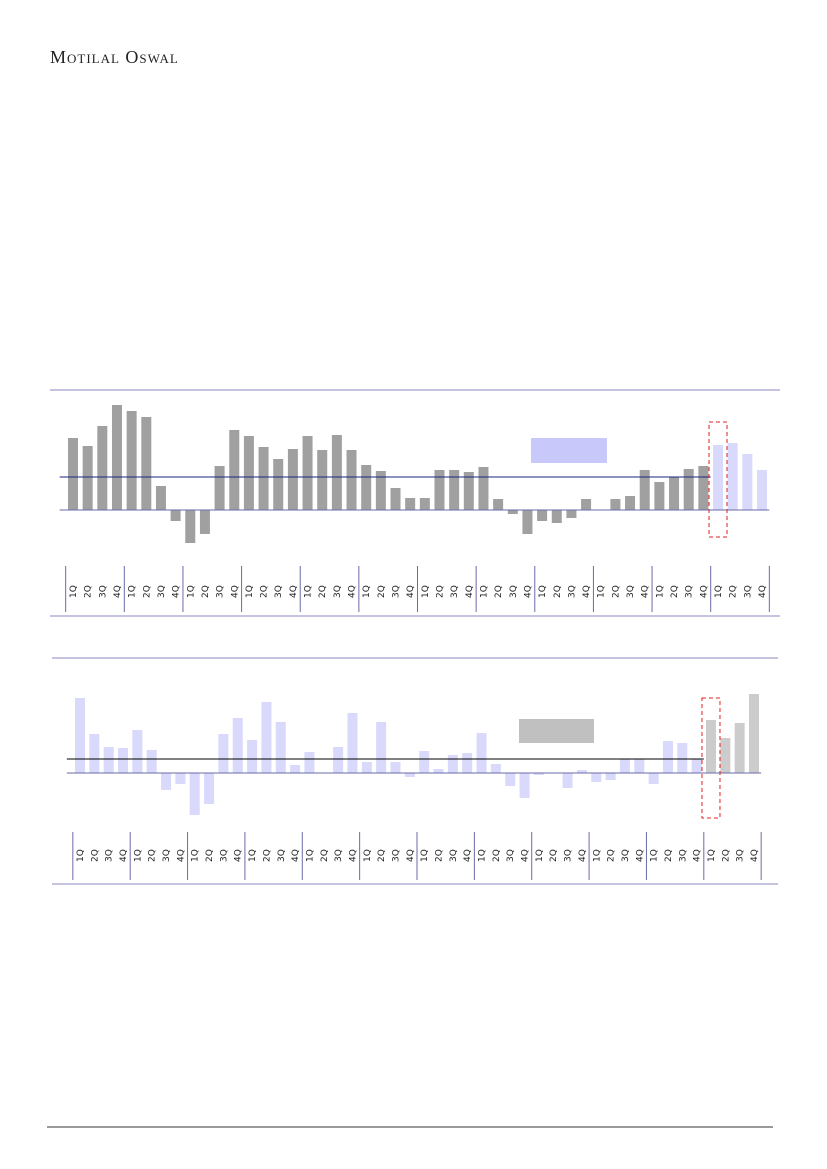 Image resolution: width=827 pixels, height=1169 pixels. What do you see at coordinates (711, 758) in the screenshot?
I see `forecast-highlight` at bounding box center [711, 758].